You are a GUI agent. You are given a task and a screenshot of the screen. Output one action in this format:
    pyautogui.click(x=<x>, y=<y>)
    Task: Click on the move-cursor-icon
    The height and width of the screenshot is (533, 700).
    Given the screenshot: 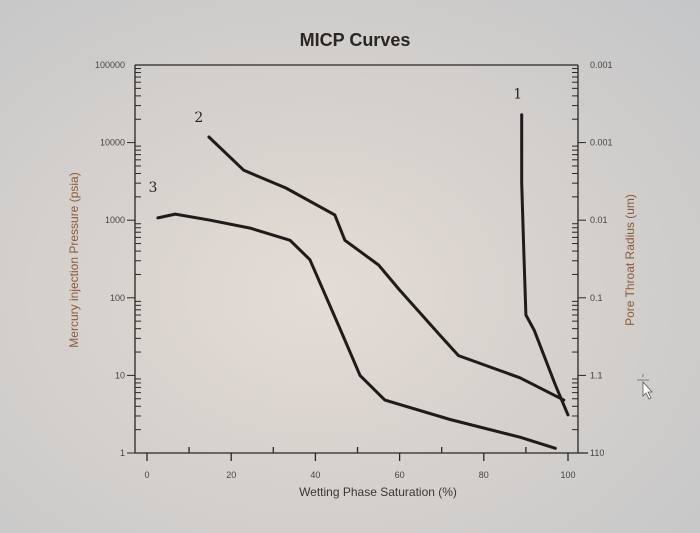 What is the action you would take?
    pyautogui.click(x=645, y=387)
    